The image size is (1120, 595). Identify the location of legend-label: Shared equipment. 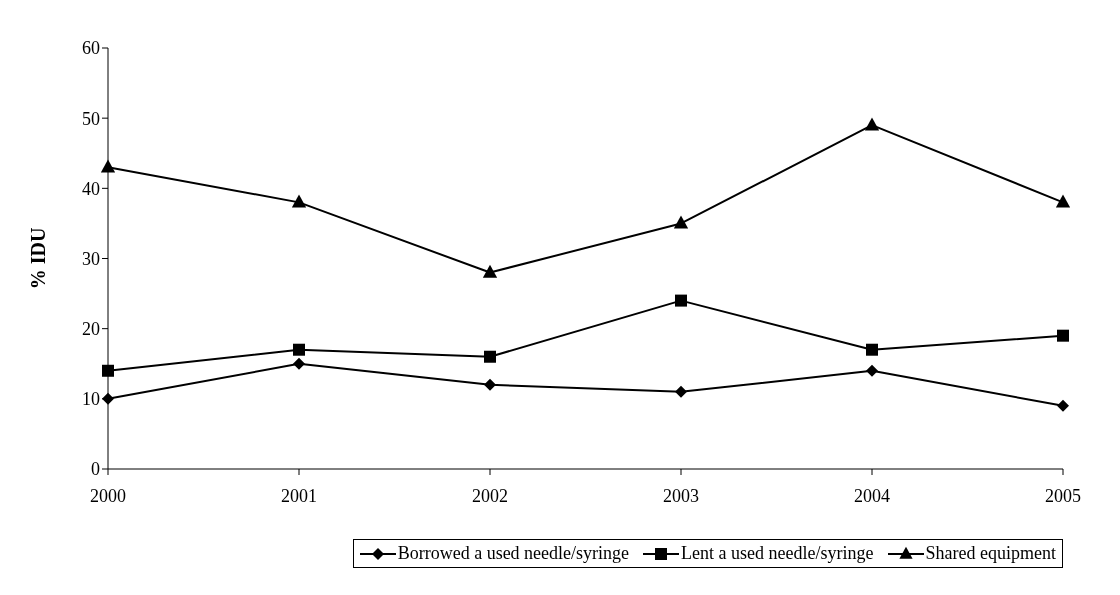
(990, 553).